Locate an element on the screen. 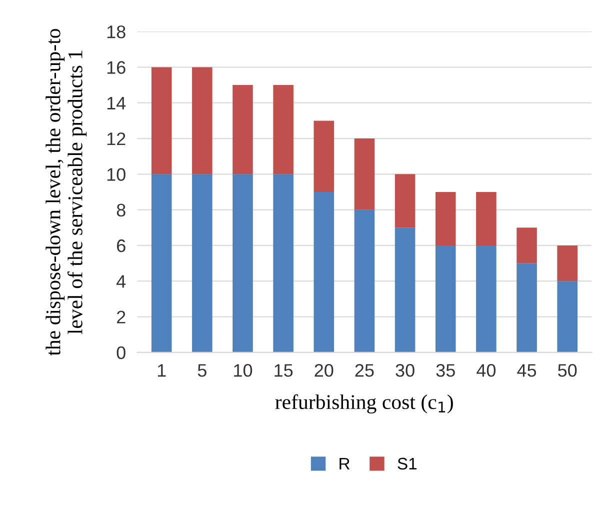 The image size is (610, 526). y-tick-label: 12 is located at coordinates (116, 139).